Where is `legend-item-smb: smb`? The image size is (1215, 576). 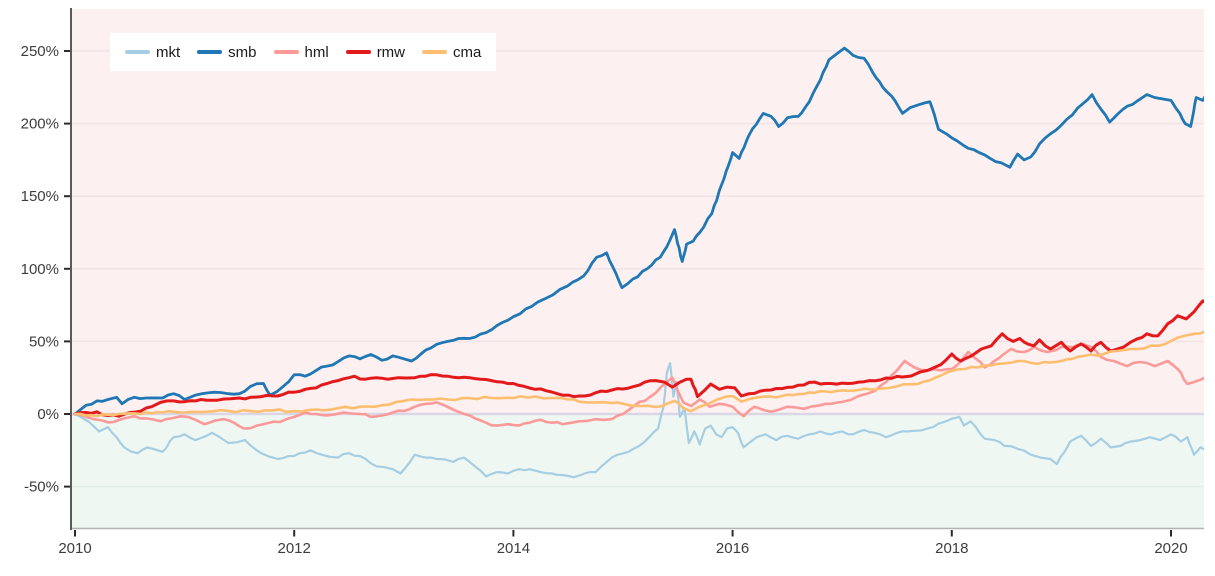
legend-item-smb: smb is located at coordinates (227, 52).